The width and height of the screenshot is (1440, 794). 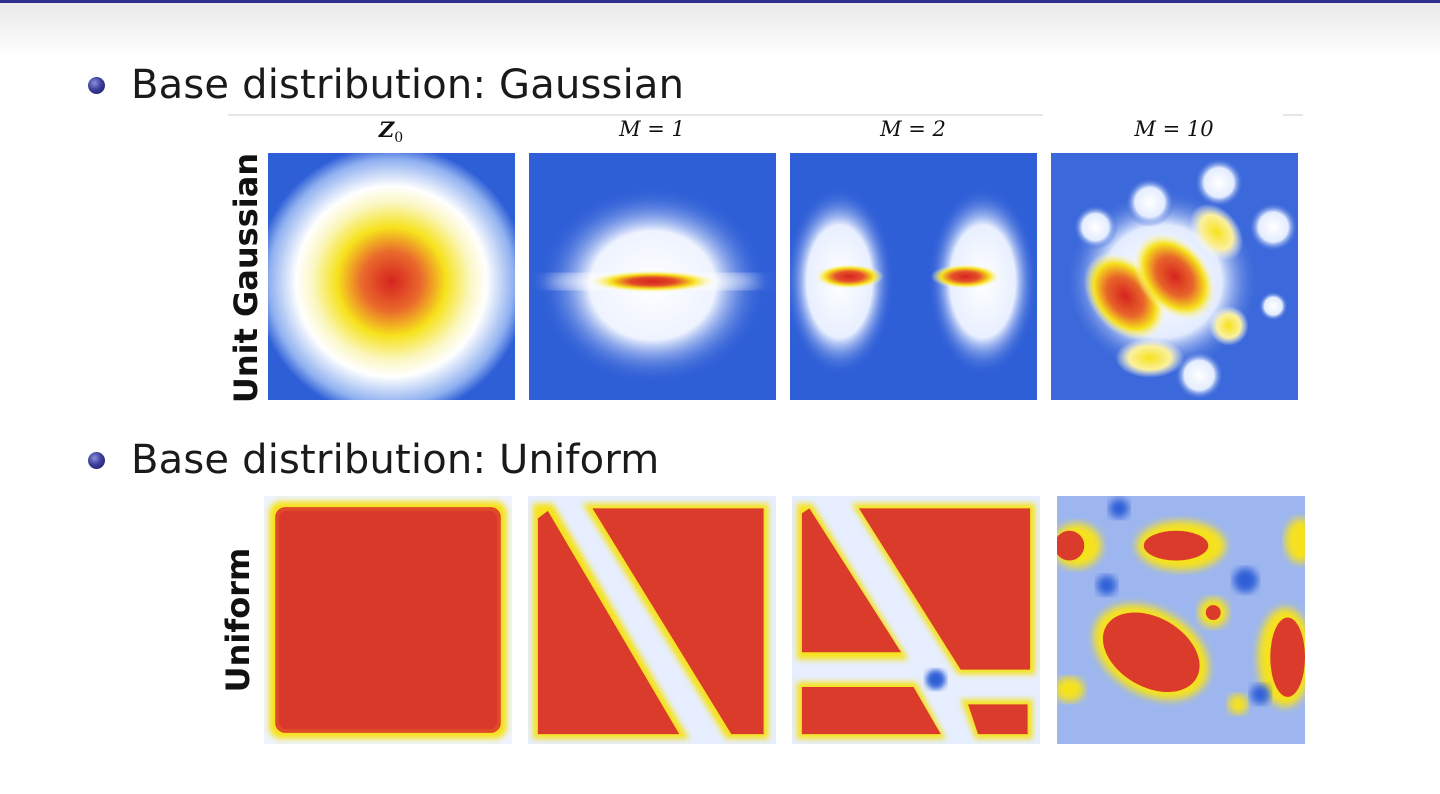 What do you see at coordinates (388, 620) in the screenshot?
I see `density-z0-uniform` at bounding box center [388, 620].